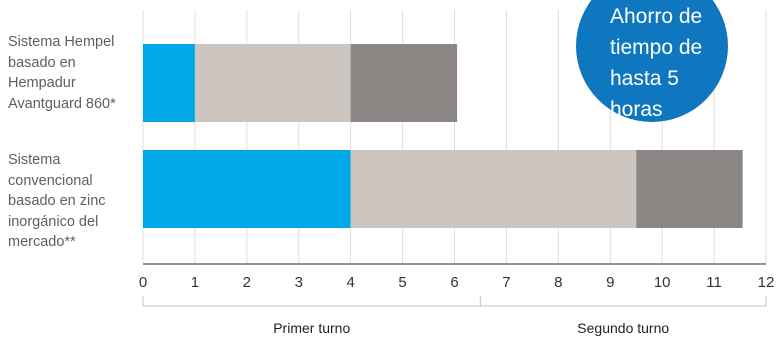 The width and height of the screenshot is (778, 338). I want to click on x-tick-label-1: 1, so click(195, 282).